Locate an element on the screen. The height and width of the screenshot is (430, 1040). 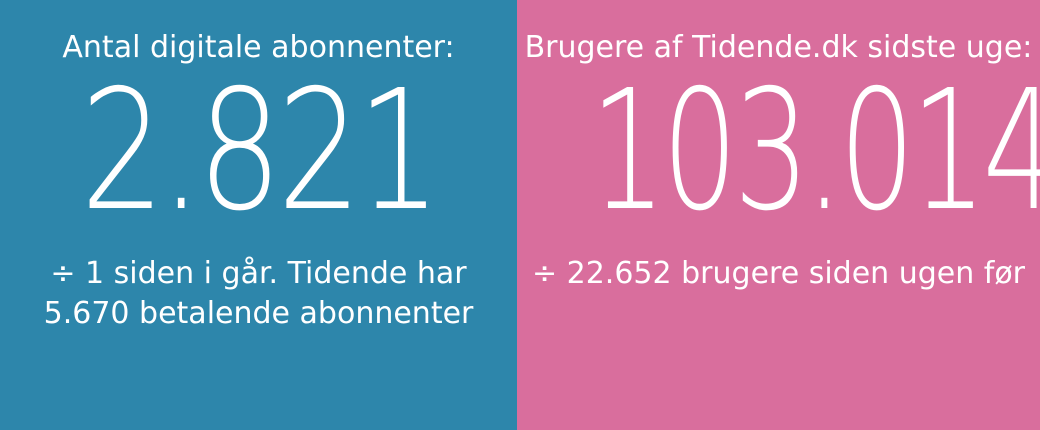
weekly-users-note: ÷ 22.652 brugere siden ugen før is located at coordinates (778, 274).